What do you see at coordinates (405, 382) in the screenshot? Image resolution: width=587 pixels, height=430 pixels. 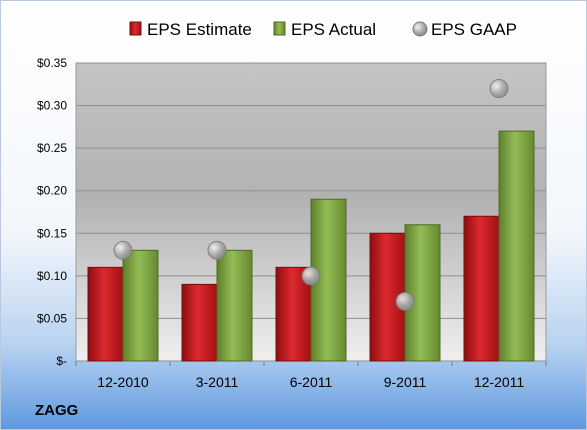 I see `x-tick-label: 9-2011` at bounding box center [405, 382].